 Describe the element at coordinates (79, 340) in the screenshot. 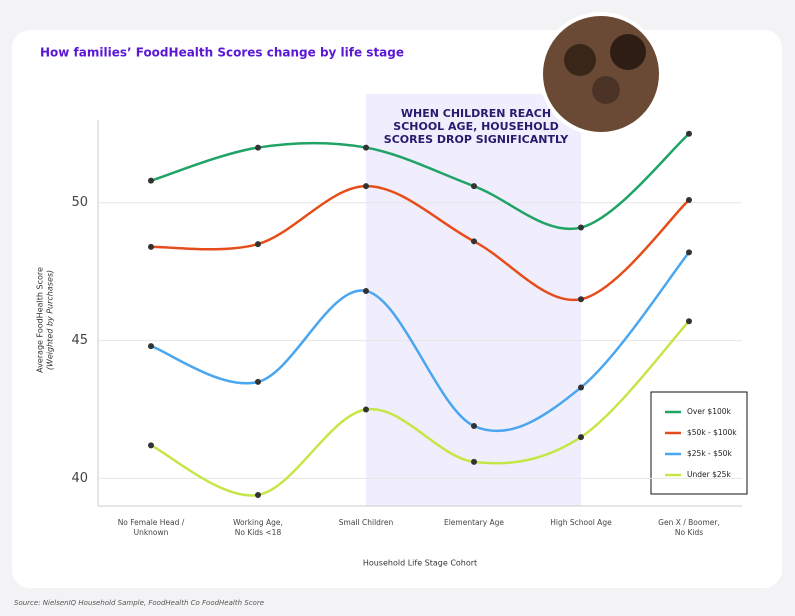

I see `y-tick-label: 45` at that location.